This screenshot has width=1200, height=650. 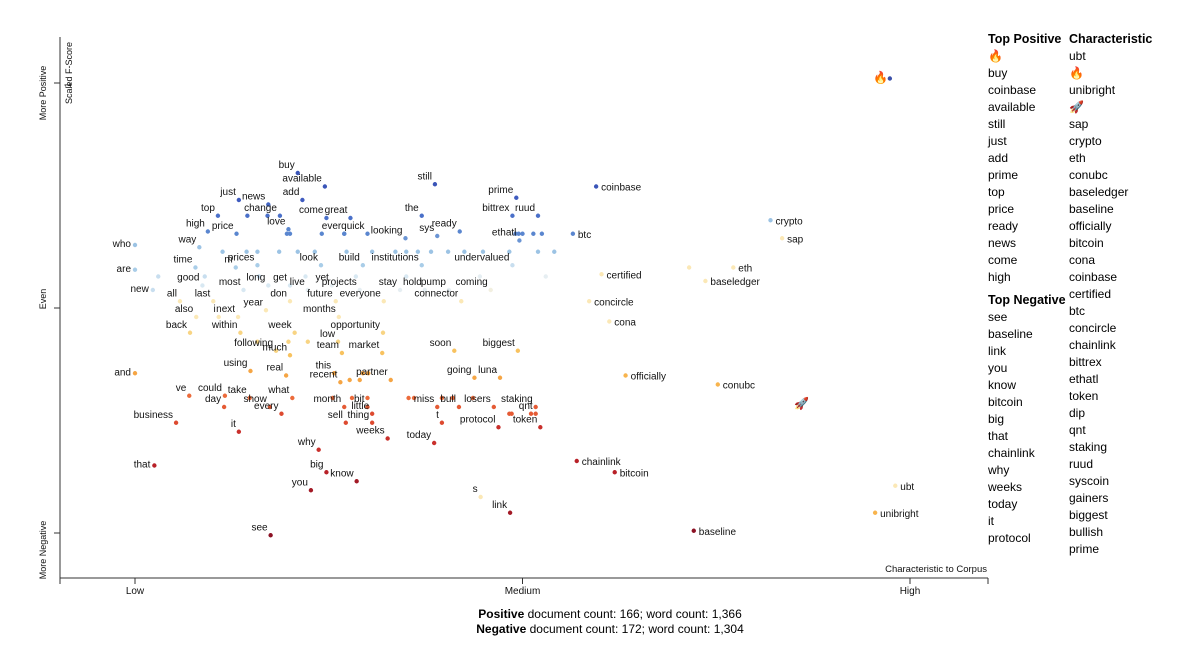 I want to click on characteristic-term: cona, so click(x=1082, y=260).